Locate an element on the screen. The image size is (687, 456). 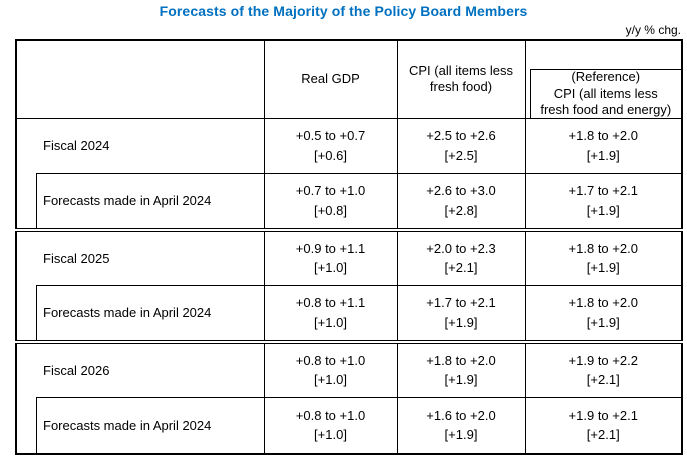
cell-fiscal-2024-cpi: +2.5 to +2.6 [+2.5] is located at coordinates (461, 145).